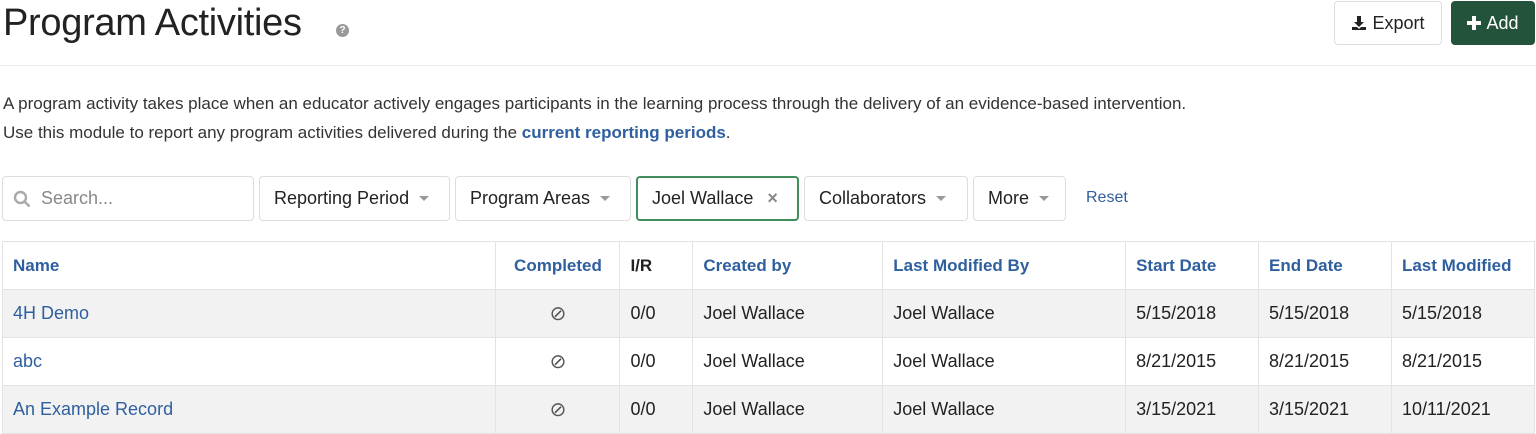 The height and width of the screenshot is (434, 1536). What do you see at coordinates (543, 198) in the screenshot?
I see `program-areas-filter: Program Areas` at bounding box center [543, 198].